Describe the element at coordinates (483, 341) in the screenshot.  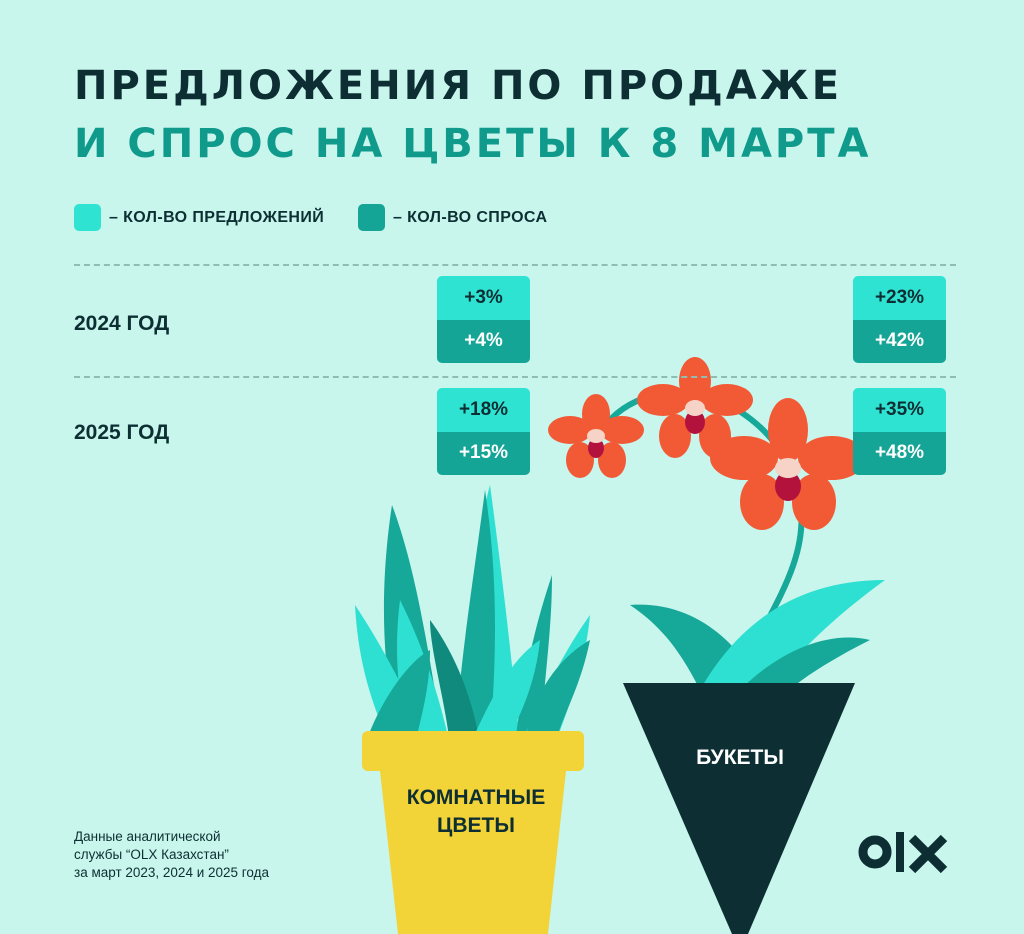
I see `demand-value-indoor-2024: +4%` at that location.